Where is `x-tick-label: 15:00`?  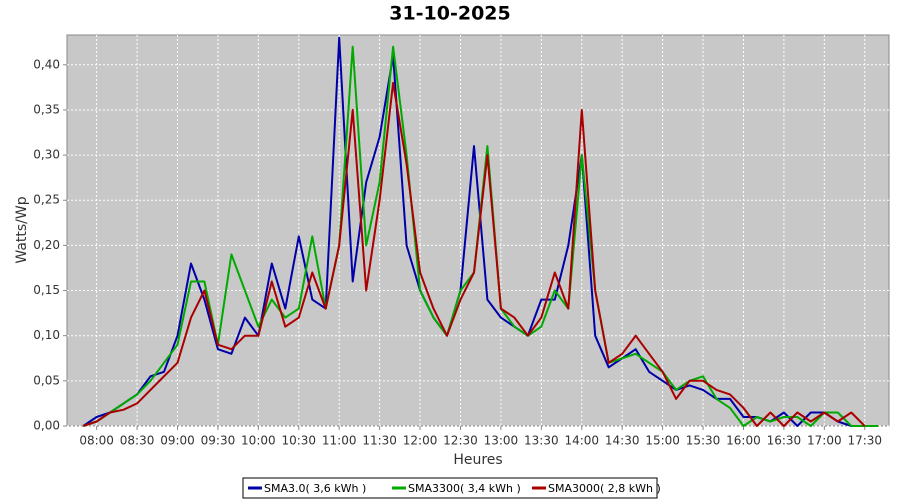 x-tick-label: 15:00 is located at coordinates (662, 441).